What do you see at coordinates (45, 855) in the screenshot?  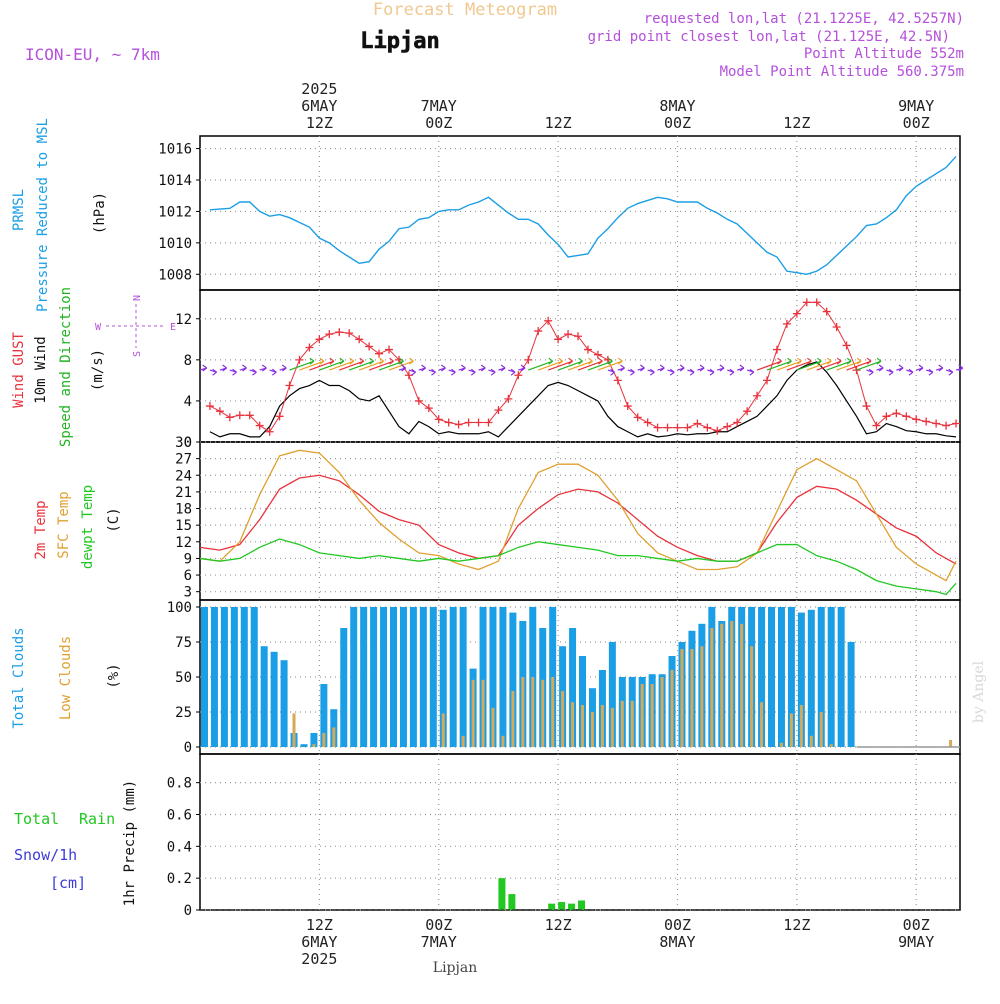 I see `precip-snow-label: Snow/1h` at bounding box center [45, 855].